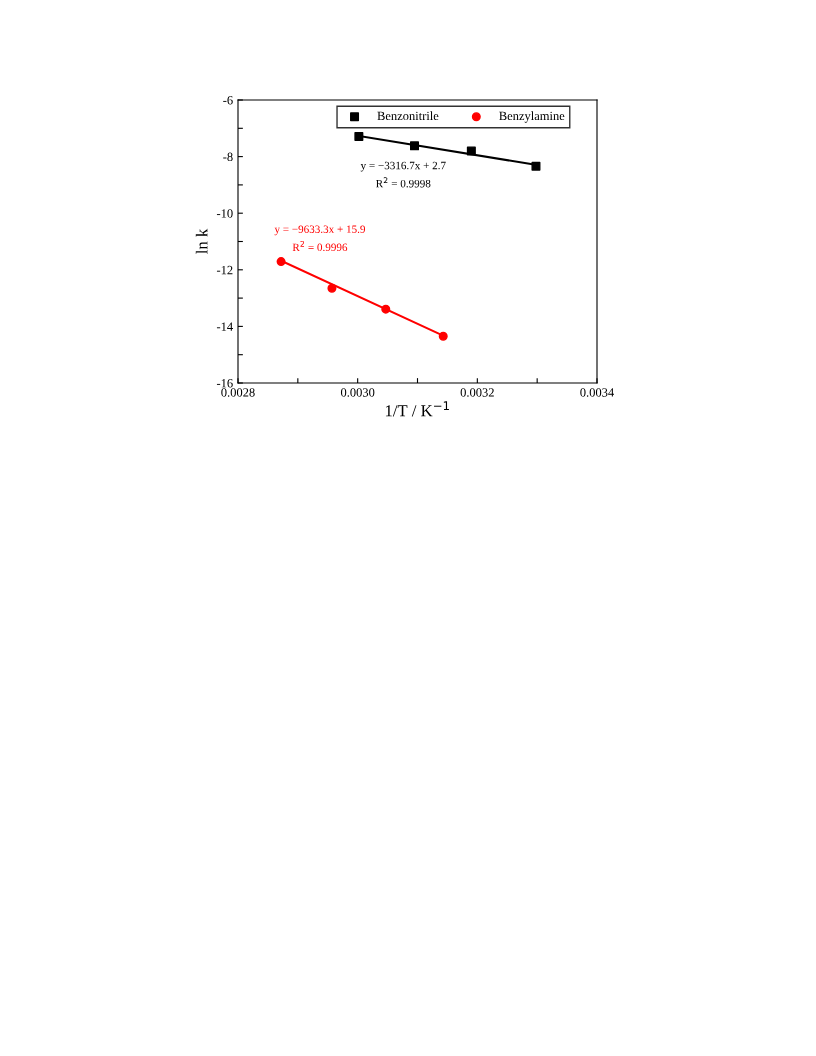 This screenshot has height=1056, width=816. What do you see at coordinates (224, 213) in the screenshot?
I see `y-tick-label: -10` at bounding box center [224, 213].